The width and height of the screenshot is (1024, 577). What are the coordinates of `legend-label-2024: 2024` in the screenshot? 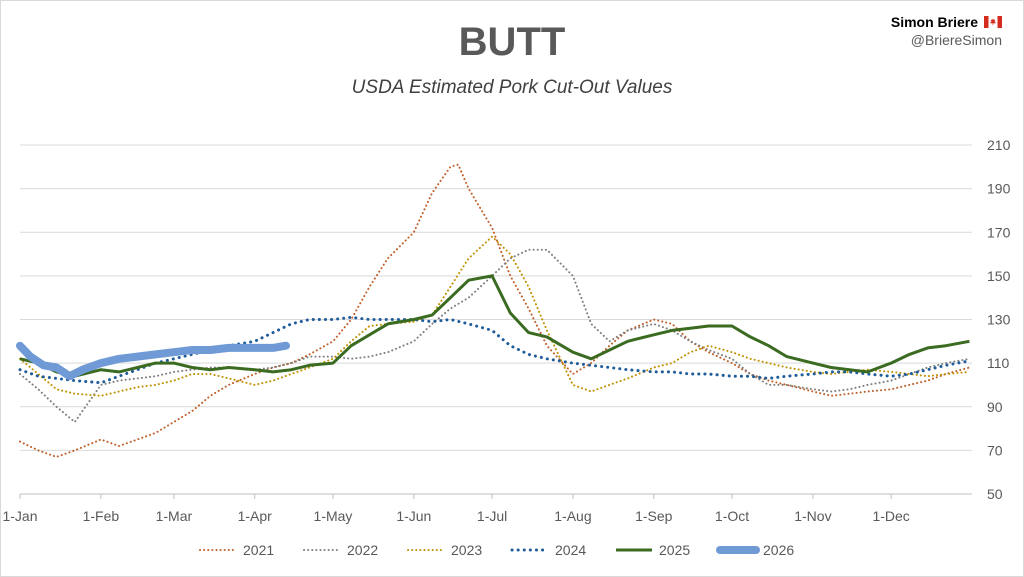 It's located at (570, 550).